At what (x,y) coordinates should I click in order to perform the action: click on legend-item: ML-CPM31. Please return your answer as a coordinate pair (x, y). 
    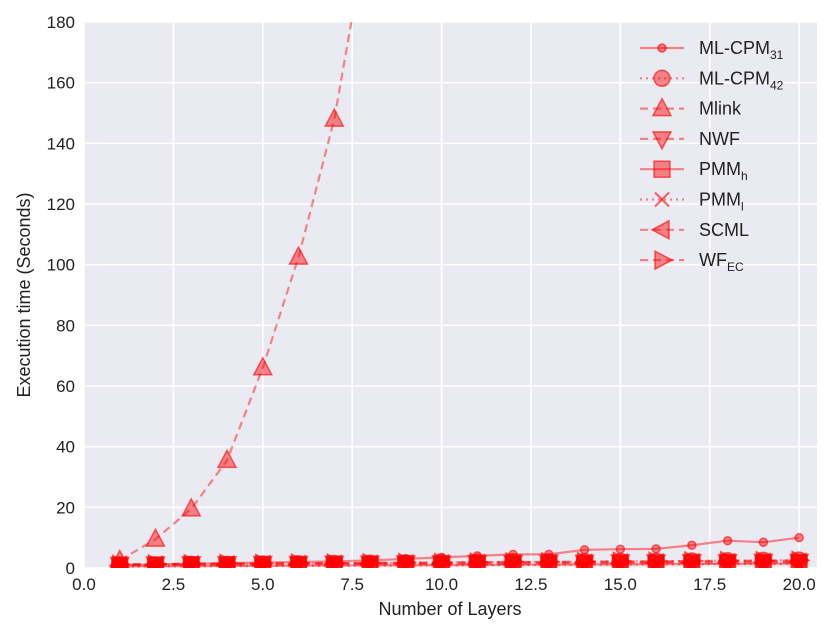
    Looking at the image, I should click on (712, 50).